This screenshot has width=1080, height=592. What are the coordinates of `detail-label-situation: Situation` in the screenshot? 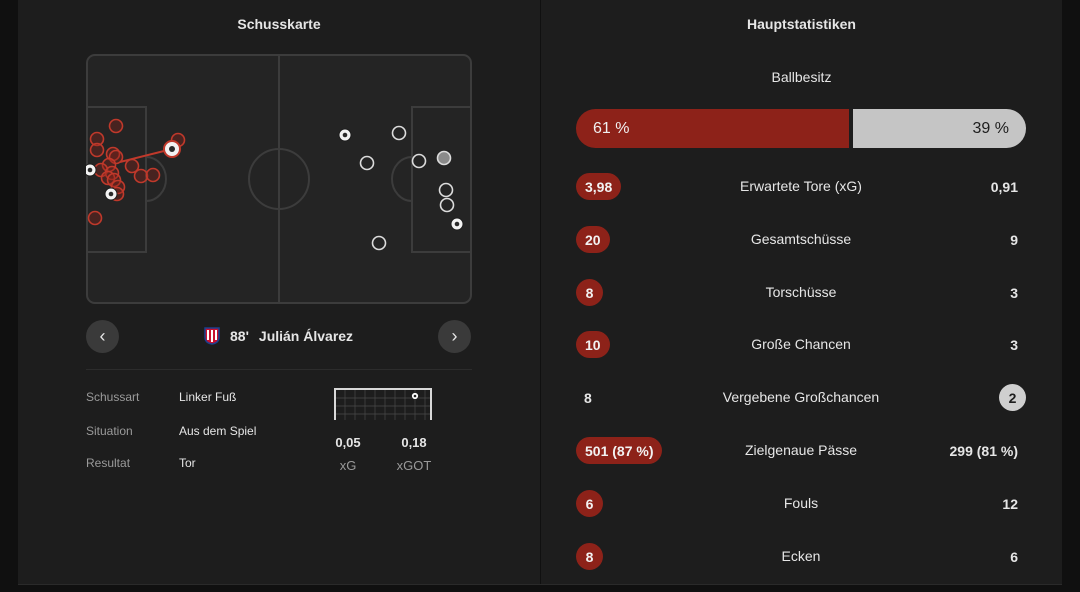 It's located at (109, 431).